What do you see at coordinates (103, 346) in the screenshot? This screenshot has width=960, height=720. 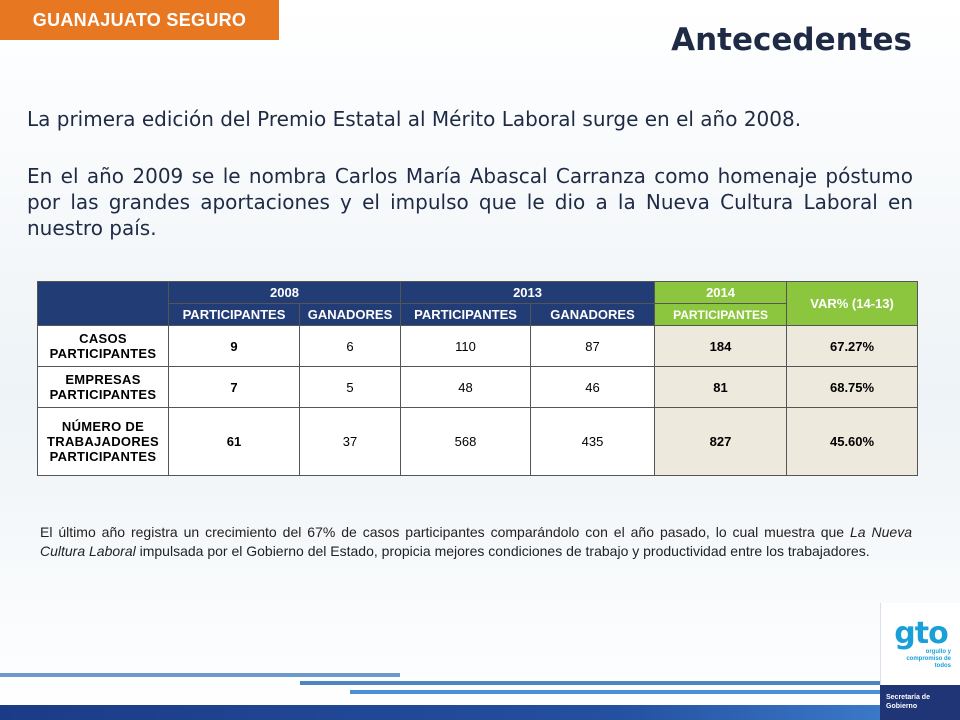 I see `row-label: CASOS PARTICIPANTES` at bounding box center [103, 346].